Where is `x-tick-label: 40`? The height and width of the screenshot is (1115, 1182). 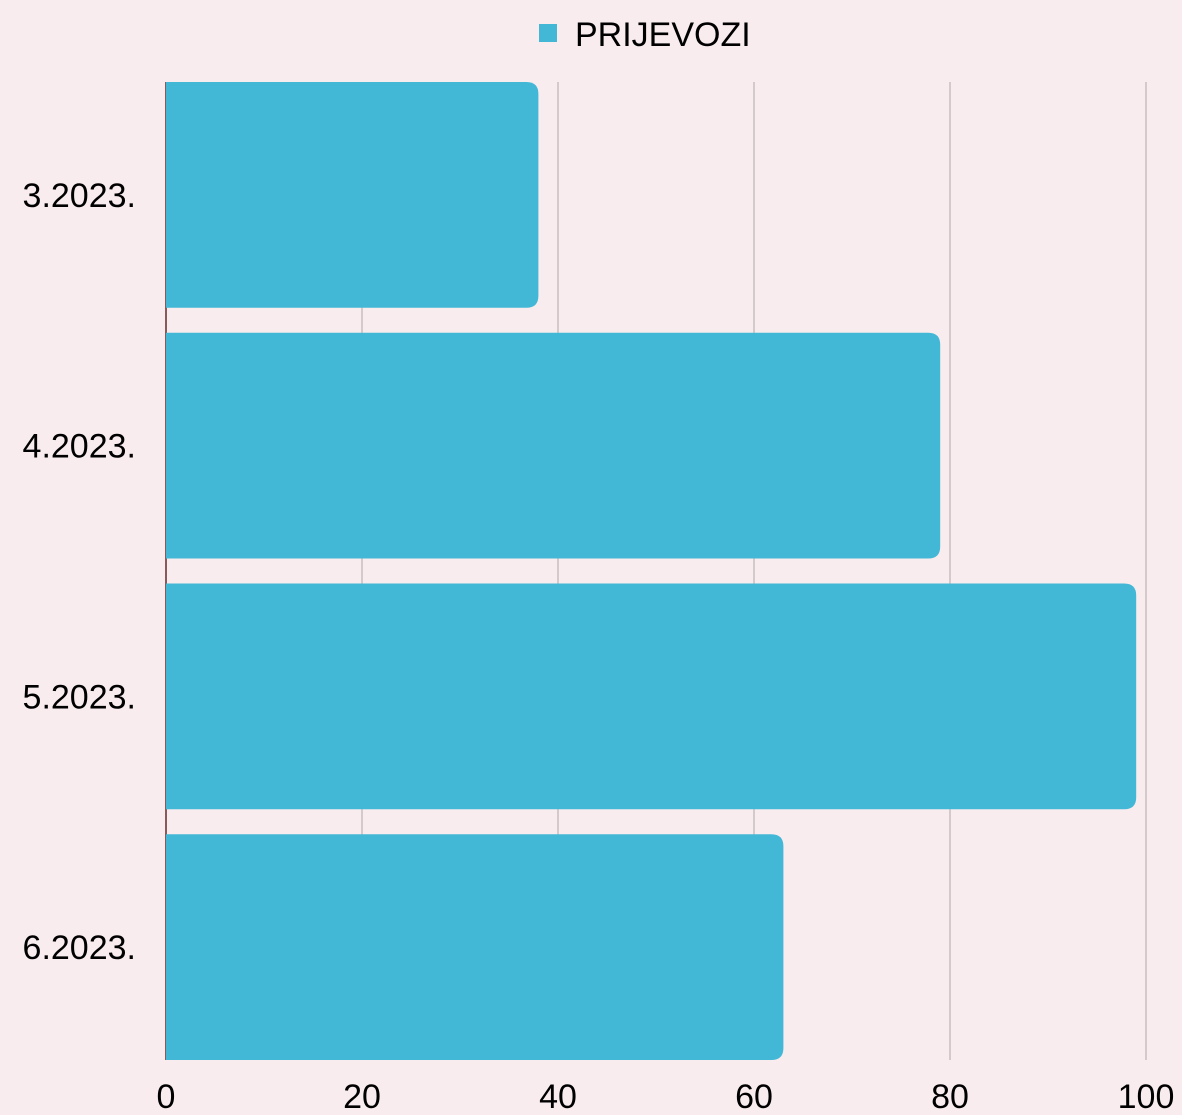 x-tick-label: 40 is located at coordinates (558, 1096).